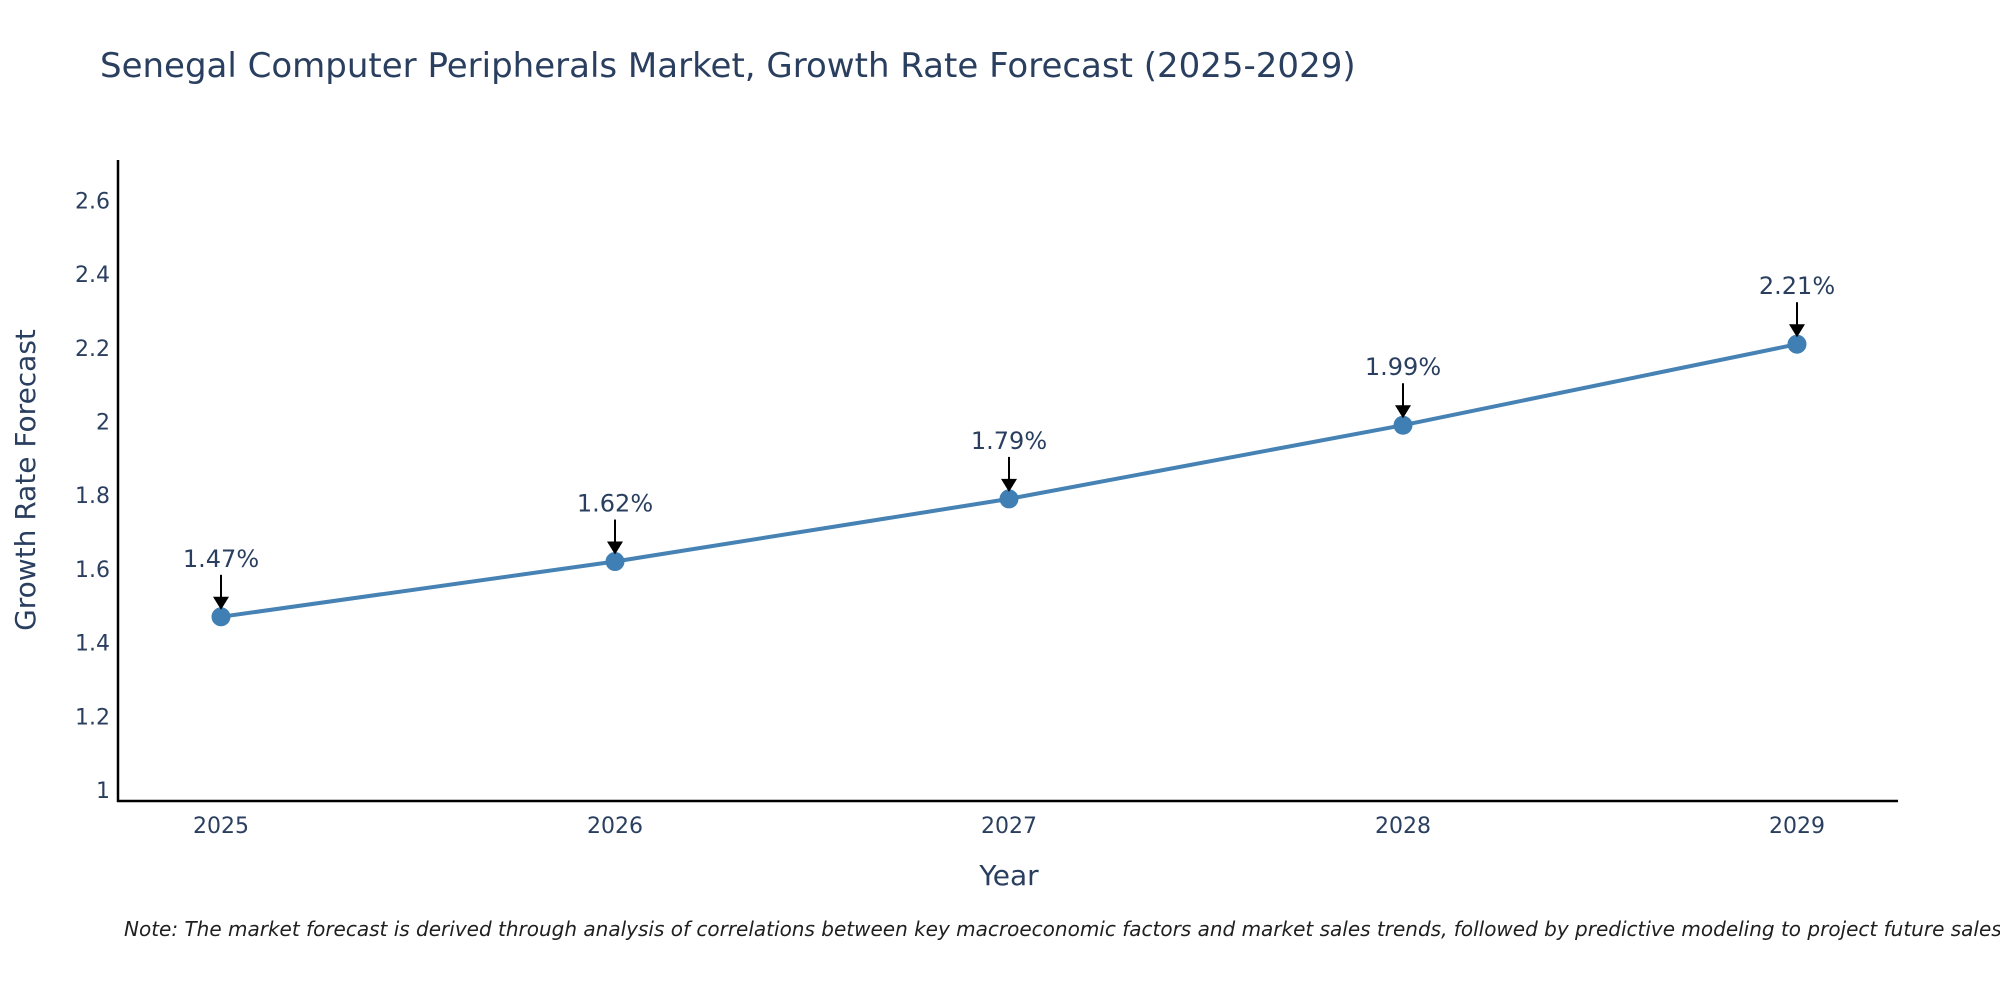 The height and width of the screenshot is (1000, 2000). I want to click on x-tick-labels: 2025 2026 2027 2028 2029, so click(1009, 826).